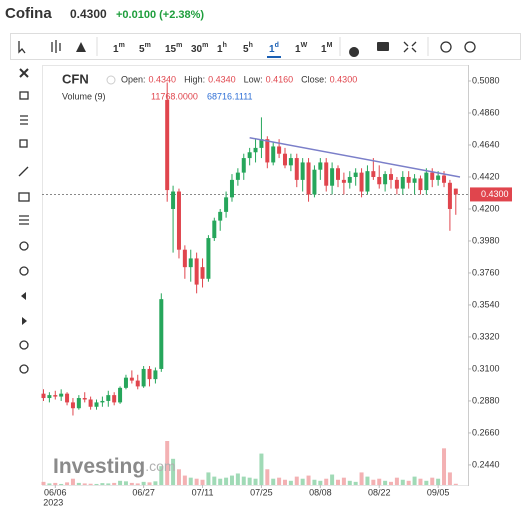 The height and width of the screenshot is (511, 529). I want to click on interval-button: 1W, so click(301, 48).